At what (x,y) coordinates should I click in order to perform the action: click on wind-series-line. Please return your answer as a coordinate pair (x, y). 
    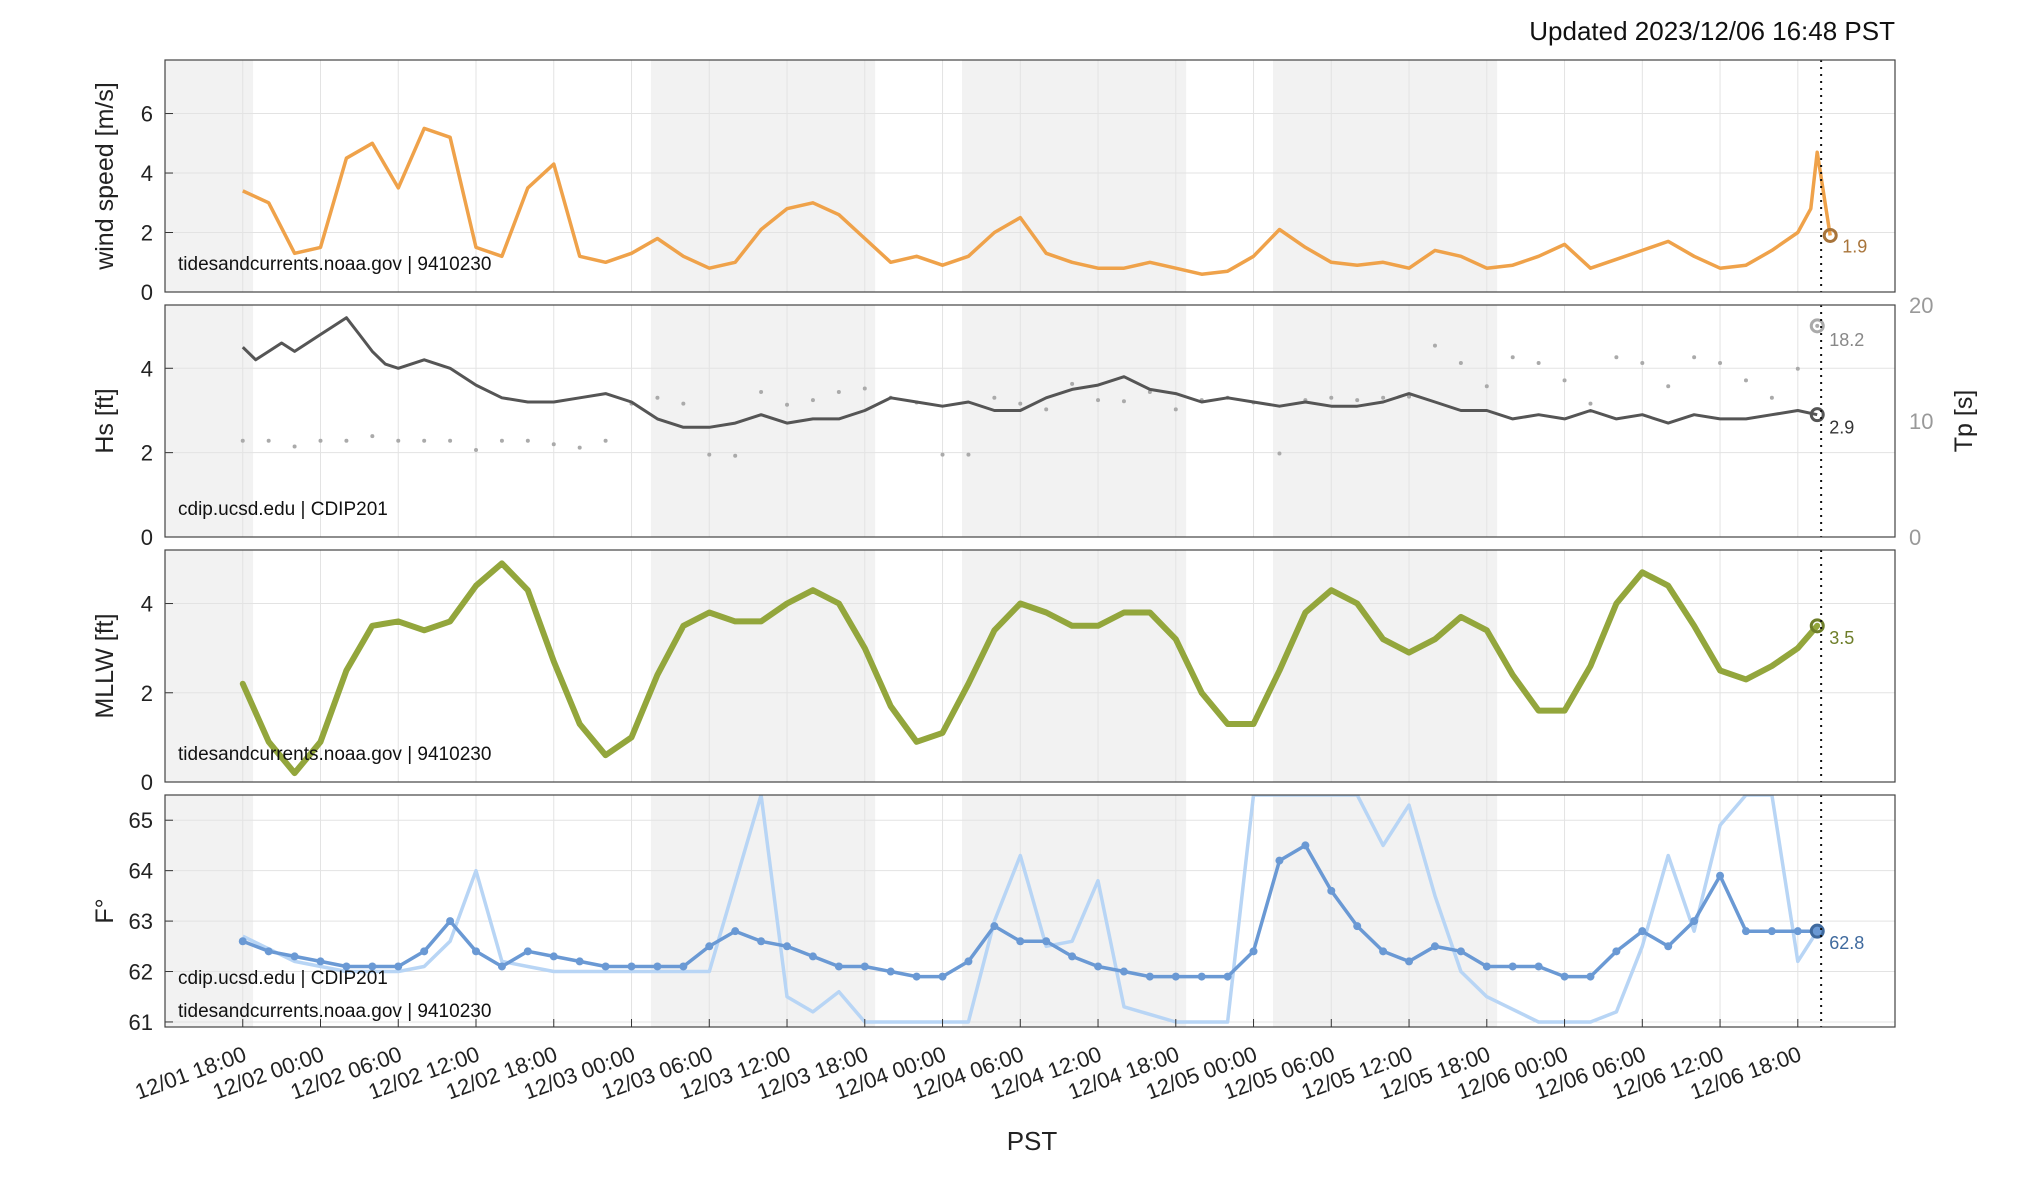
    Looking at the image, I should click on (1037, 201).